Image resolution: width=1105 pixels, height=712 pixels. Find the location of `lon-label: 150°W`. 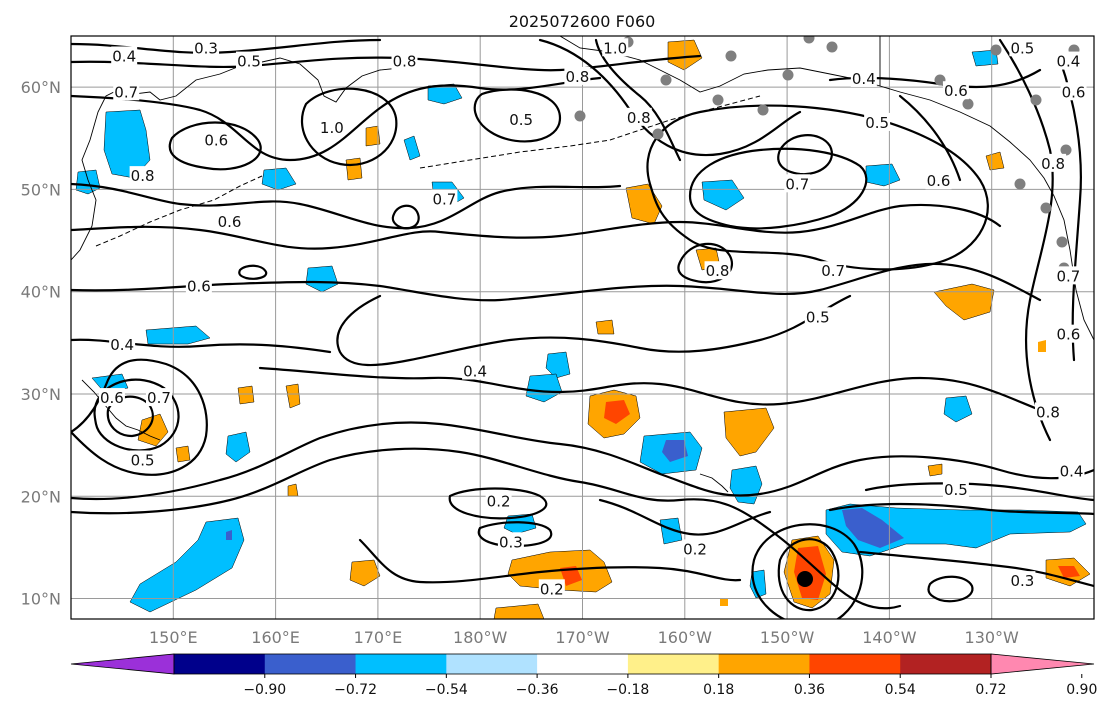

lon-label: 150°W is located at coordinates (787, 637).